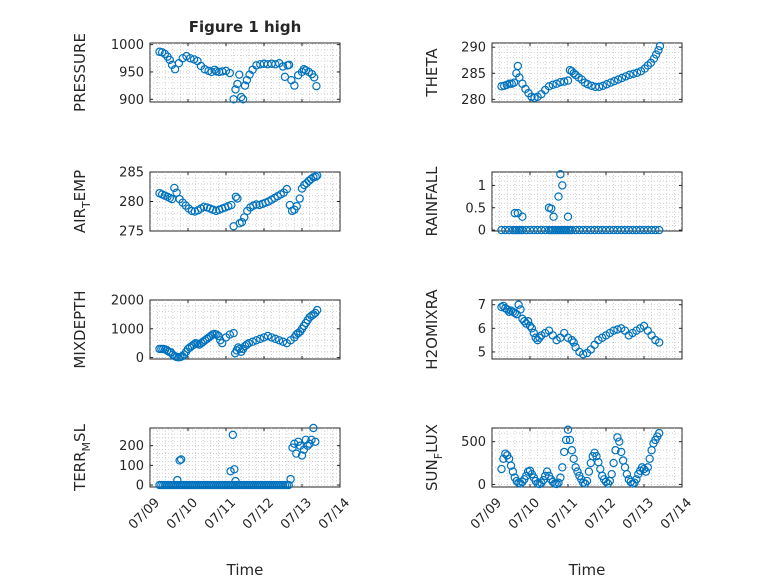 This screenshot has height=583, width=778. Describe the element at coordinates (432, 73) in the screenshot. I see `y-axis-label: THETA` at that location.